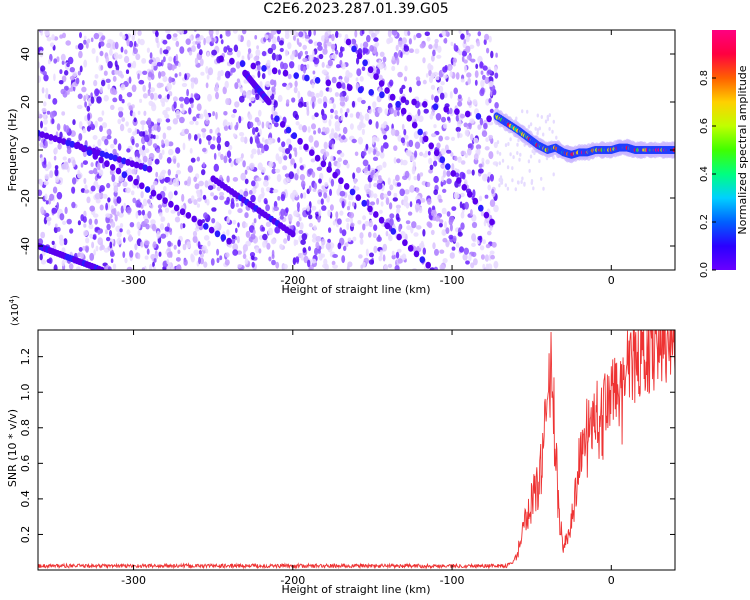 This screenshot has height=600, width=750. What do you see at coordinates (611, 580) in the screenshot?
I see `x-tick-label: 0` at bounding box center [611, 580].